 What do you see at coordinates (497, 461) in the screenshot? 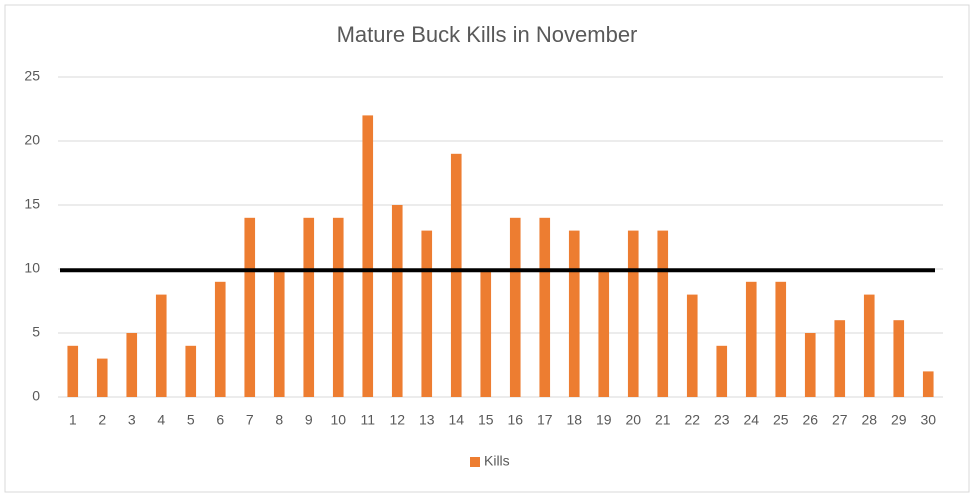
I see `legend-label: Kills` at bounding box center [497, 461].